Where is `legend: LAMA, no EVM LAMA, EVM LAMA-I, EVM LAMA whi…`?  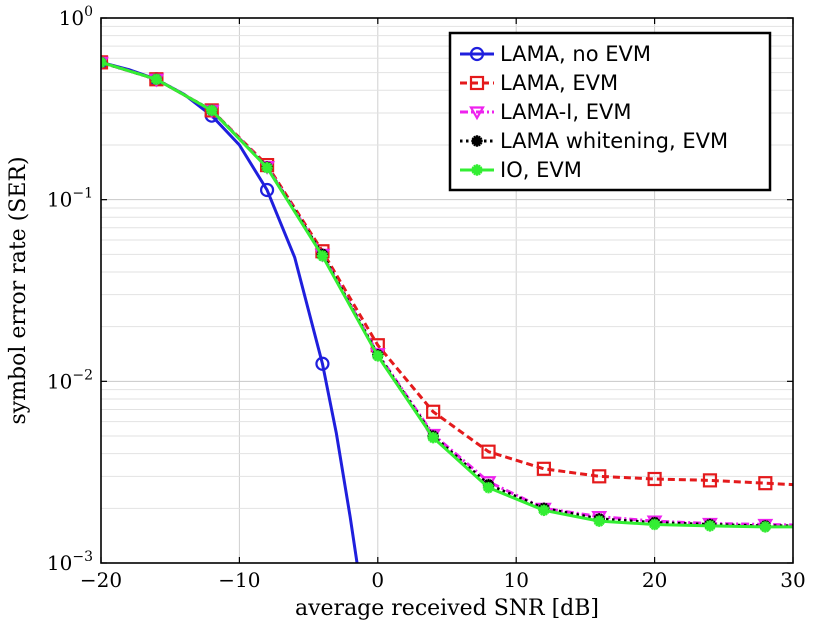 legend: LAMA, no EVM LAMA, EVM LAMA-I, EVM LAMA whi… is located at coordinates (610, 111).